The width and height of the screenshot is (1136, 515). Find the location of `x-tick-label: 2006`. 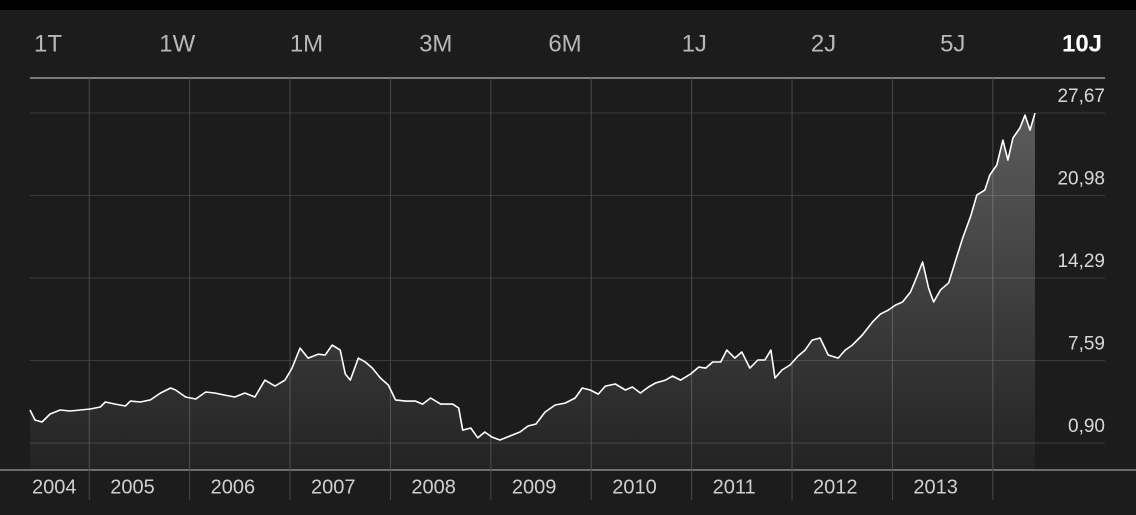

x-tick-label: 2006 is located at coordinates (233, 487).